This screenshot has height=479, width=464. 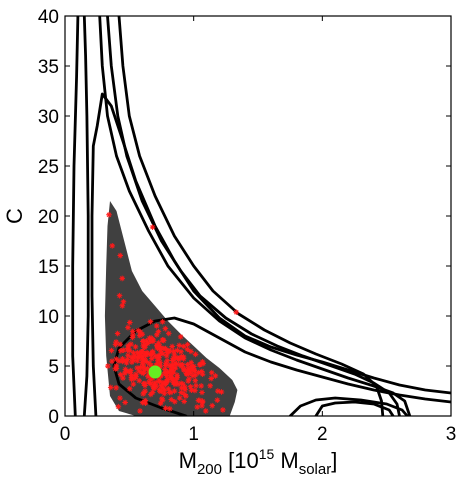 What do you see at coordinates (14, 216) in the screenshot?
I see `y-axis-label: C` at bounding box center [14, 216].